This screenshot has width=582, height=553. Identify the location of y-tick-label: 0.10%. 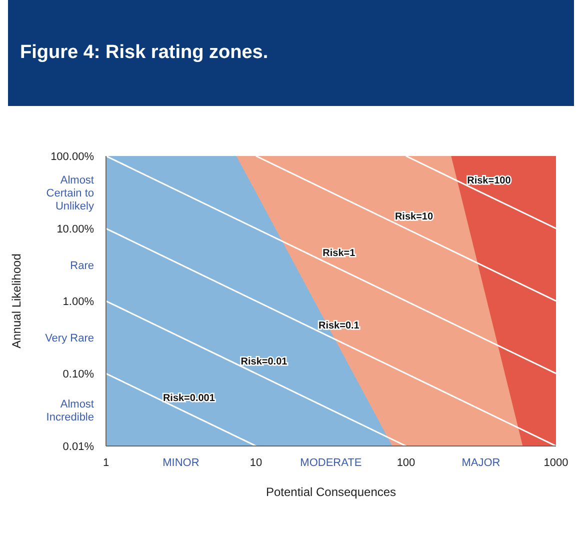
(78, 374).